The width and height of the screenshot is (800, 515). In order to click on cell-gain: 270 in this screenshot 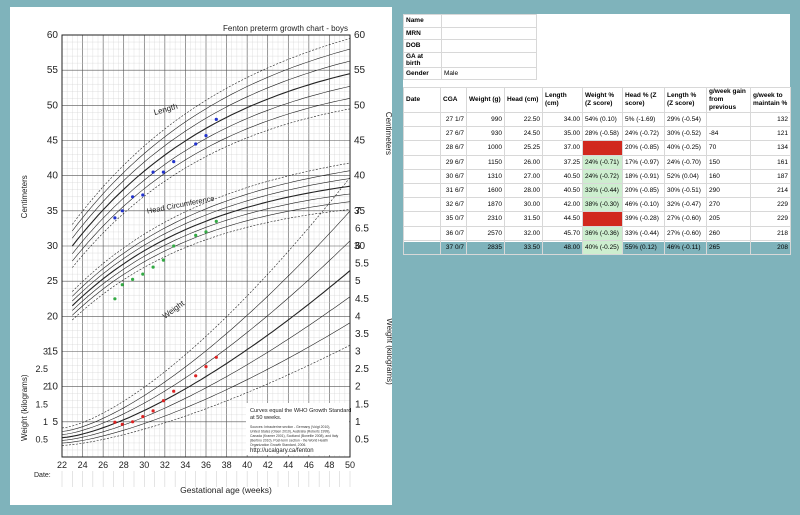, I will do `click(728, 205)`.